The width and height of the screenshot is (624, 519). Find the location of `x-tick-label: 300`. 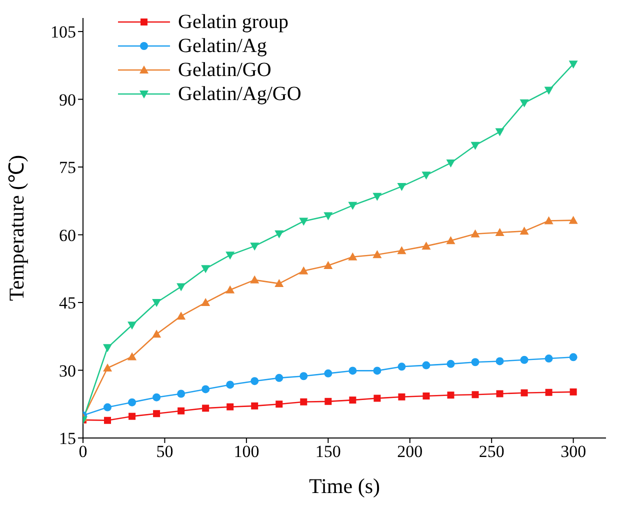

x-tick-label: 300 is located at coordinates (573, 452).